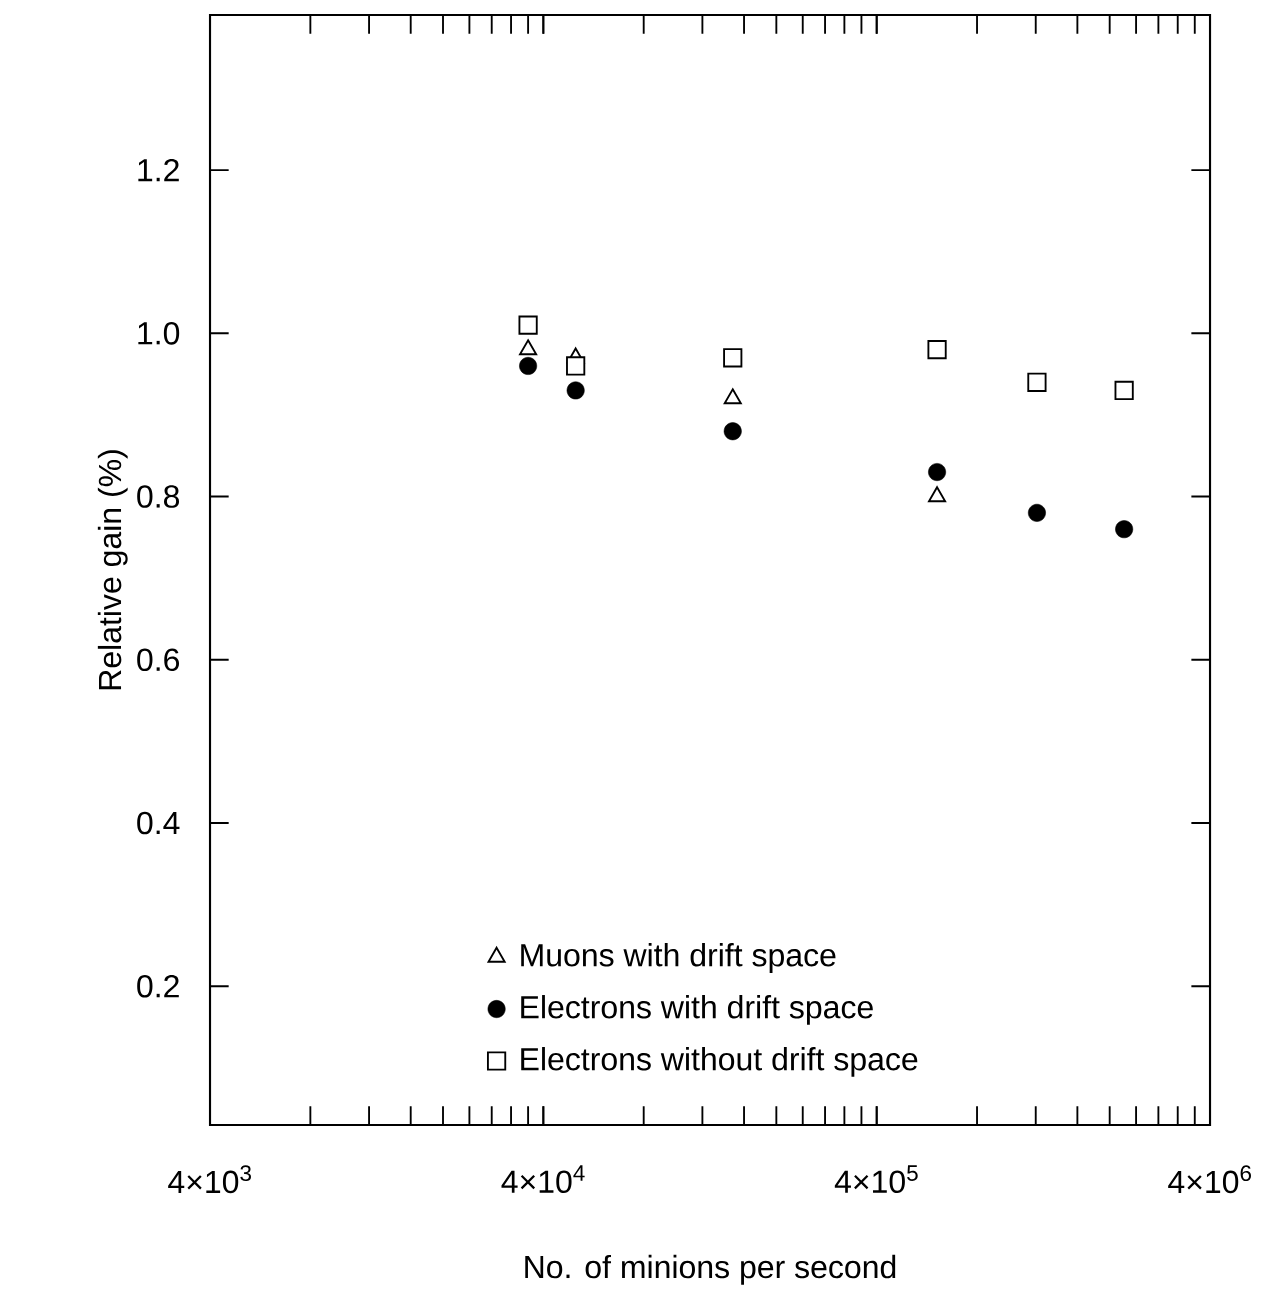  I want to click on y-axis-title: Relative gain (%), so click(112, 570).